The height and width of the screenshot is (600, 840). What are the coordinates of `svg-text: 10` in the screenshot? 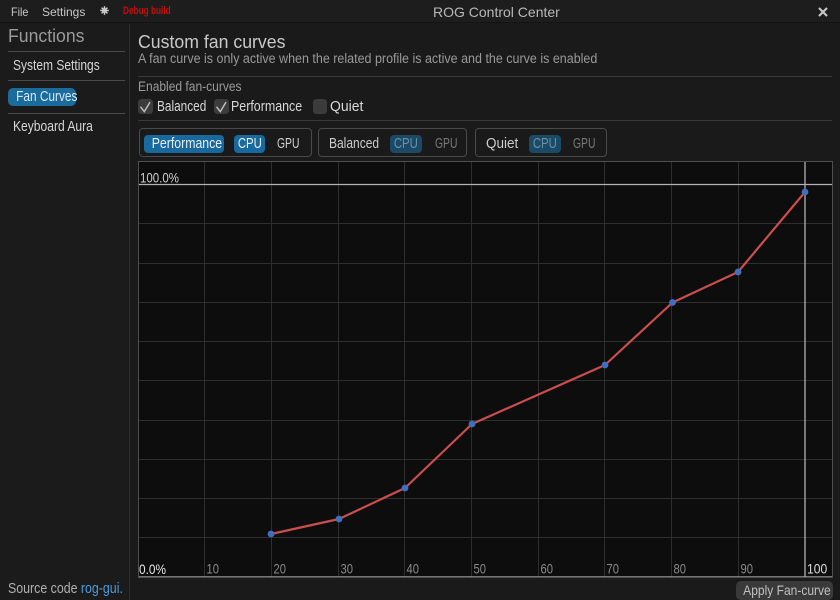 It's located at (213, 569).